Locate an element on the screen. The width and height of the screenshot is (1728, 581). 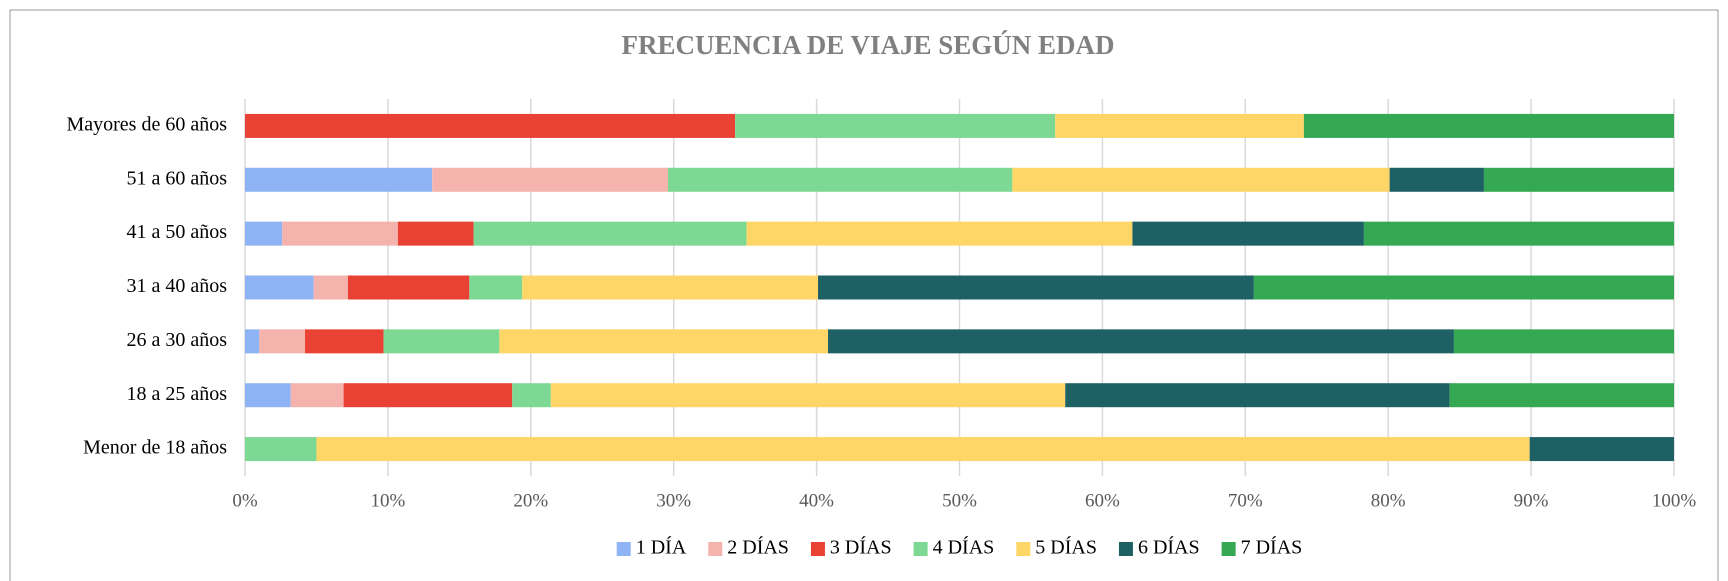
x-tick-label: 50% is located at coordinates (959, 500).